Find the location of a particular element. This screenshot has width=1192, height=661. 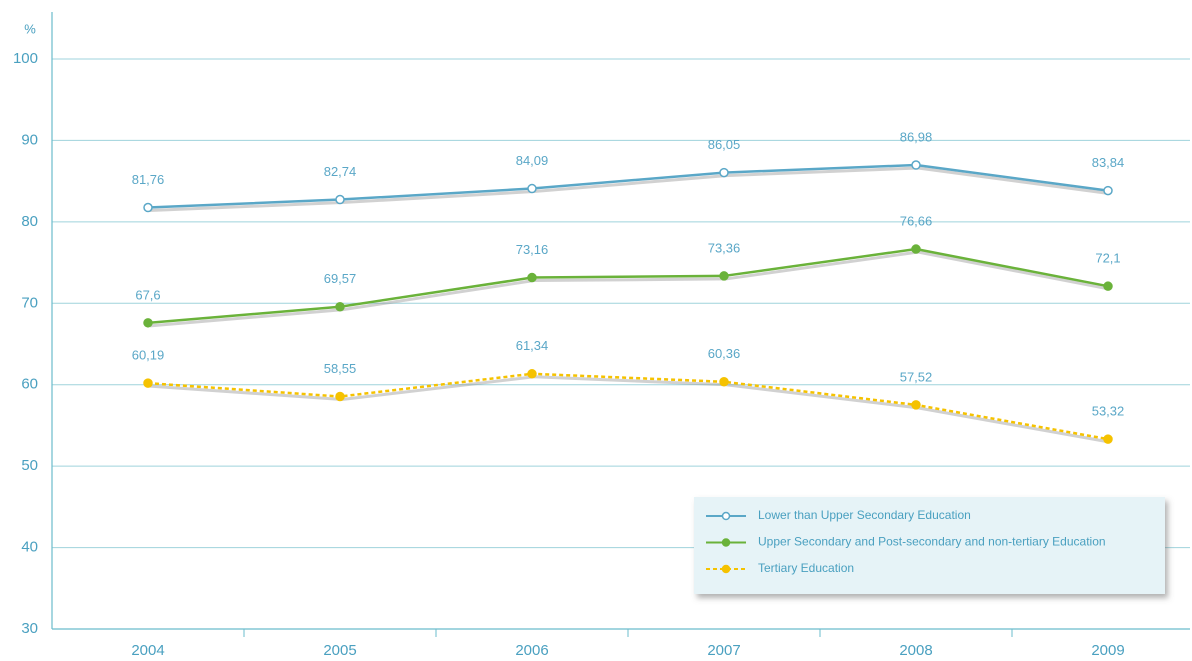

data-label: 86,05 is located at coordinates (724, 144).